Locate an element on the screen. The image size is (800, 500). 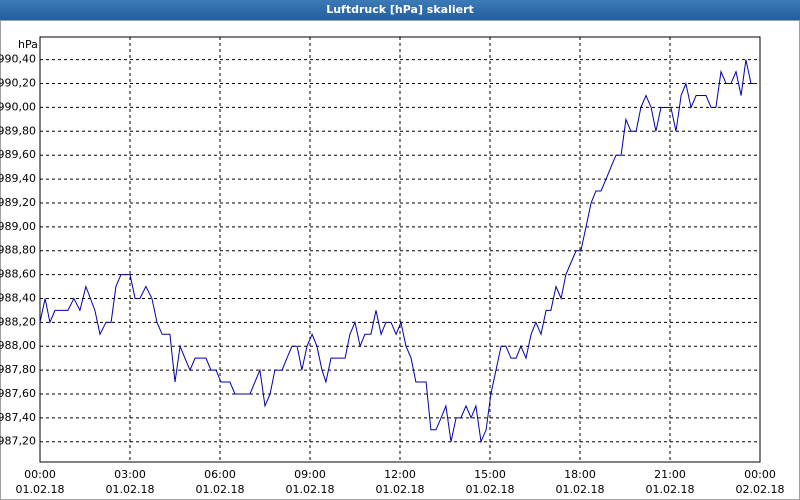
chart-title: Luftdruck [hPa] skaliert is located at coordinates (400, 9).